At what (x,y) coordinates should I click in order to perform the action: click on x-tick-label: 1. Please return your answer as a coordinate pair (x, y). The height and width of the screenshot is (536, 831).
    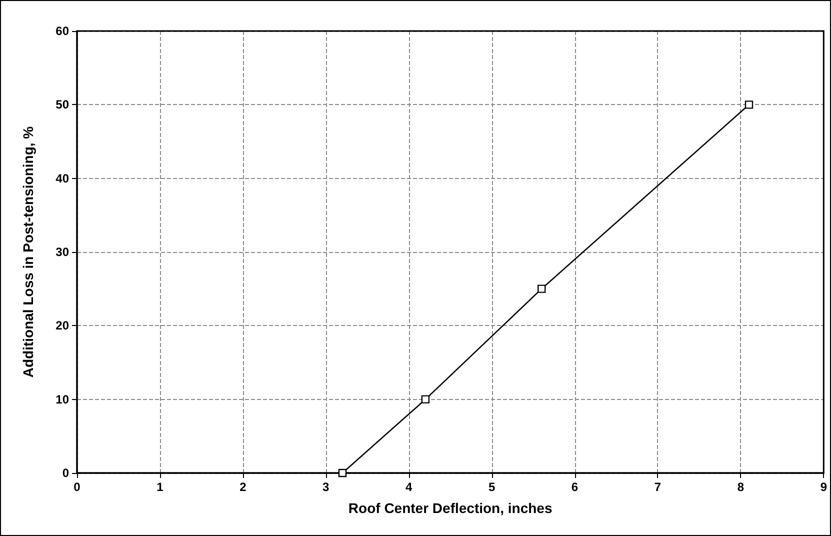
    Looking at the image, I should click on (160, 487).